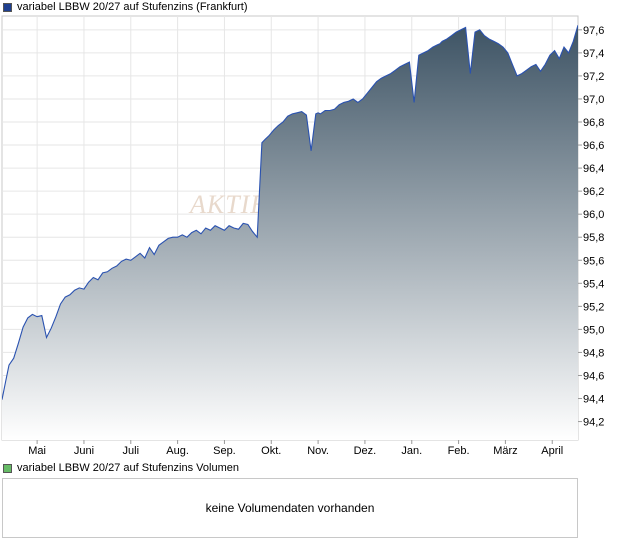 The height and width of the screenshot is (546, 620). Describe the element at coordinates (593, 77) in the screenshot. I see `y-tick-label: 97,2` at that location.